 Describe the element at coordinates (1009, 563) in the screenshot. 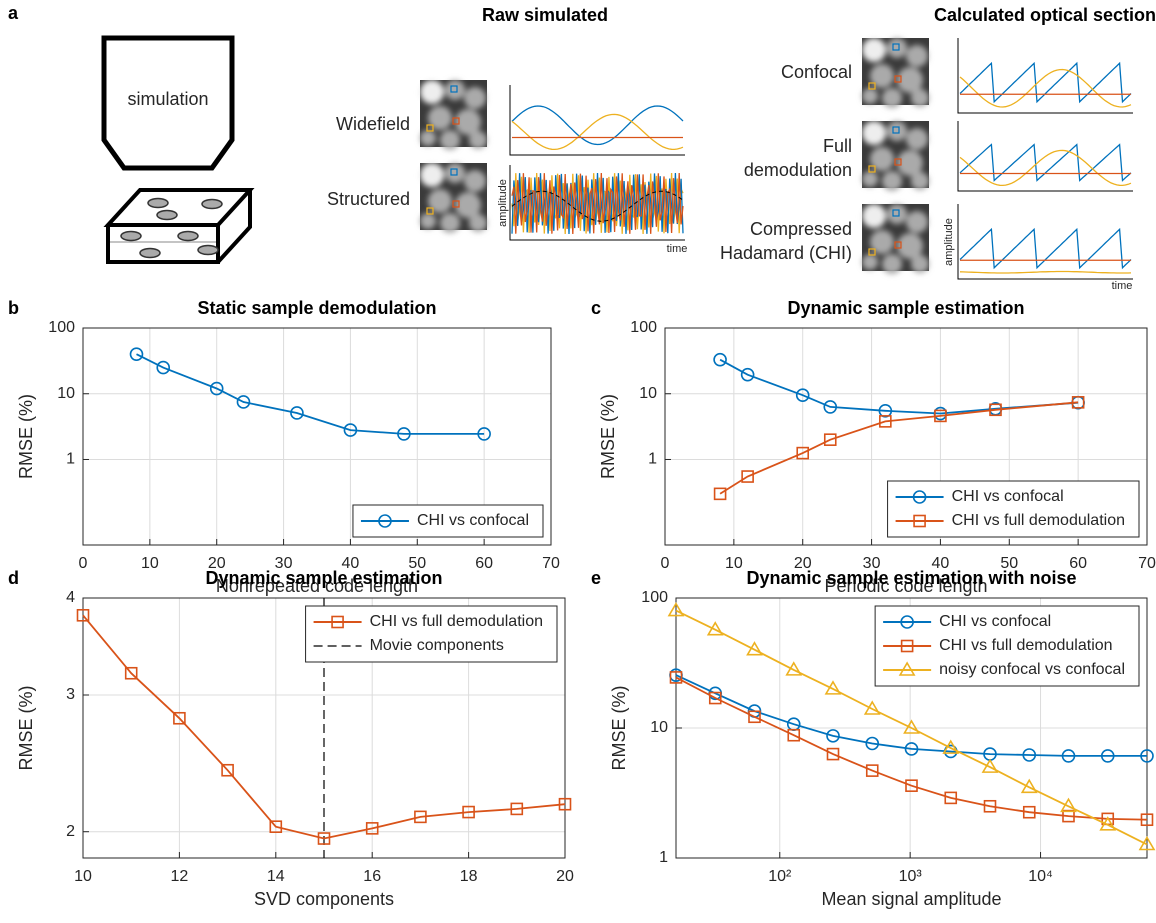

I see `x-tick-label: 50` at that location.